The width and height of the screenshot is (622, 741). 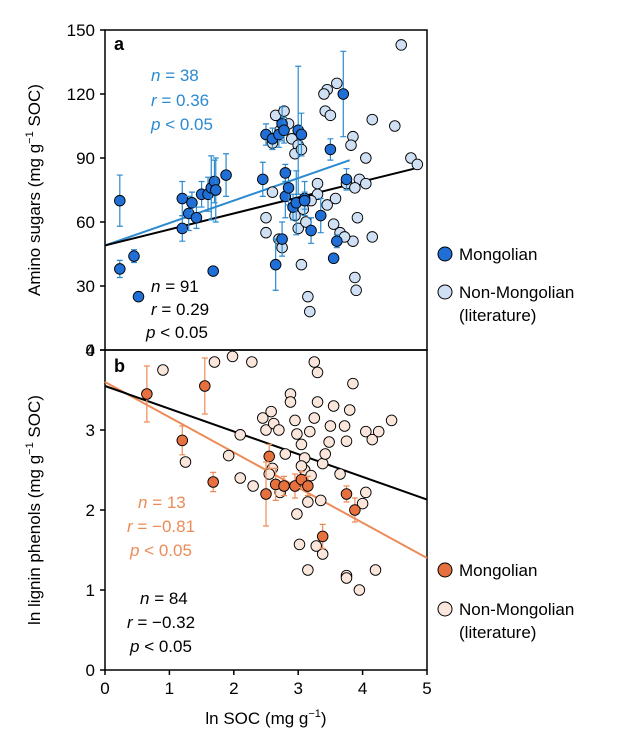 I want to click on legend-b-non-mongolian-marker, so click(x=445, y=609).